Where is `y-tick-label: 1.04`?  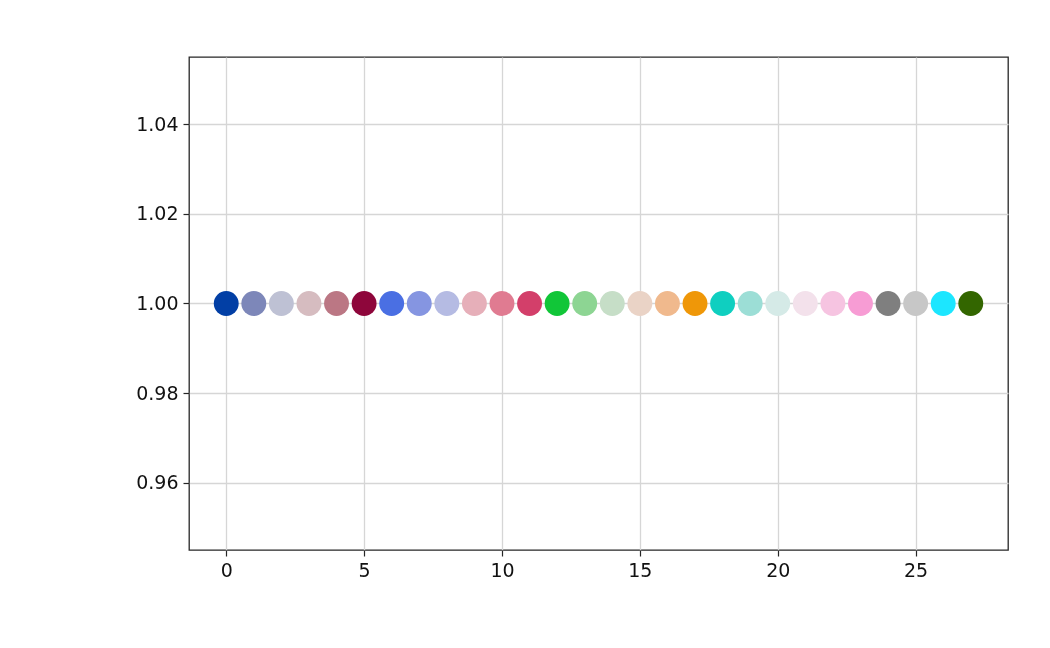
y-tick-label: 1.04 is located at coordinates (157, 123).